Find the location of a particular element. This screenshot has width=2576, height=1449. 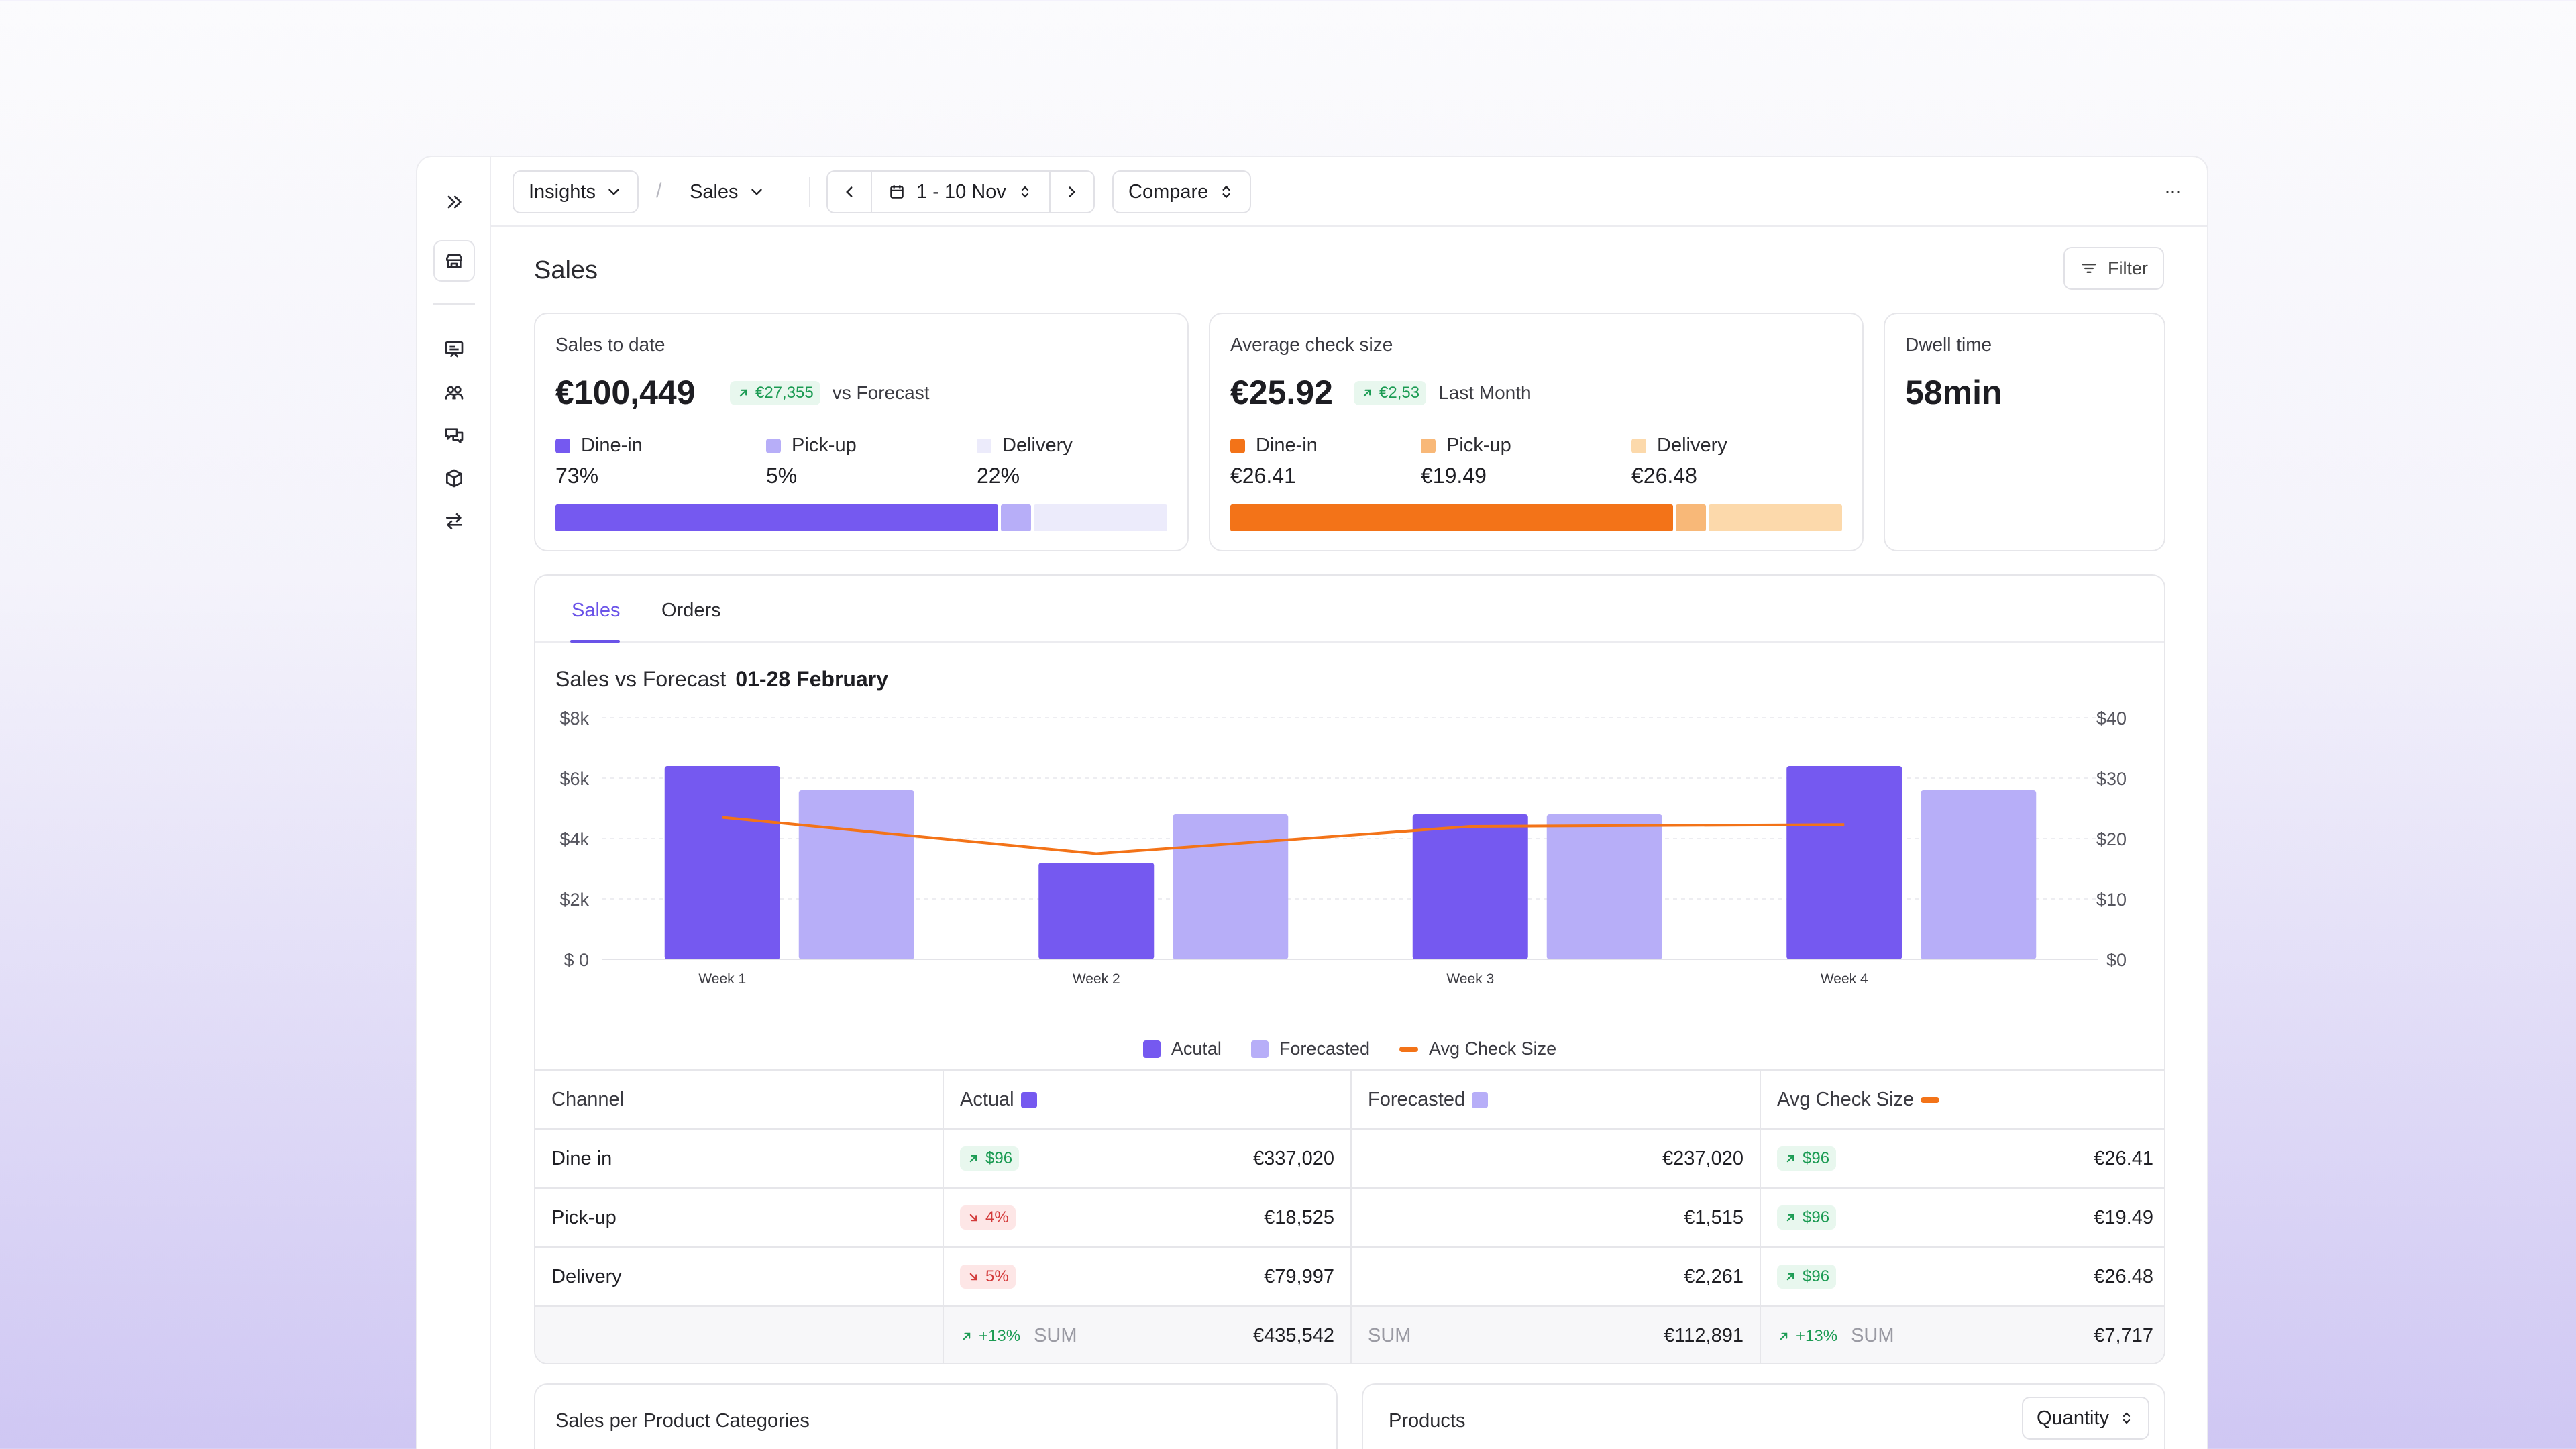

item-value: €26.48 is located at coordinates (1664, 476).